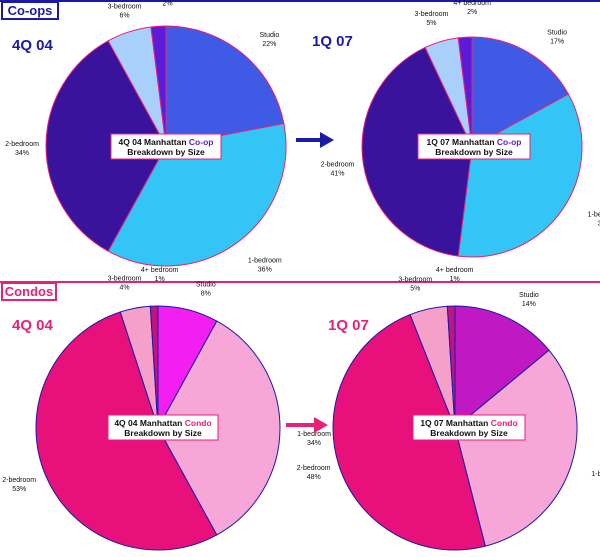 The height and width of the screenshot is (557, 600). What do you see at coordinates (124, 287) in the screenshot?
I see `slice-value-3-bedroom: 4%` at bounding box center [124, 287].